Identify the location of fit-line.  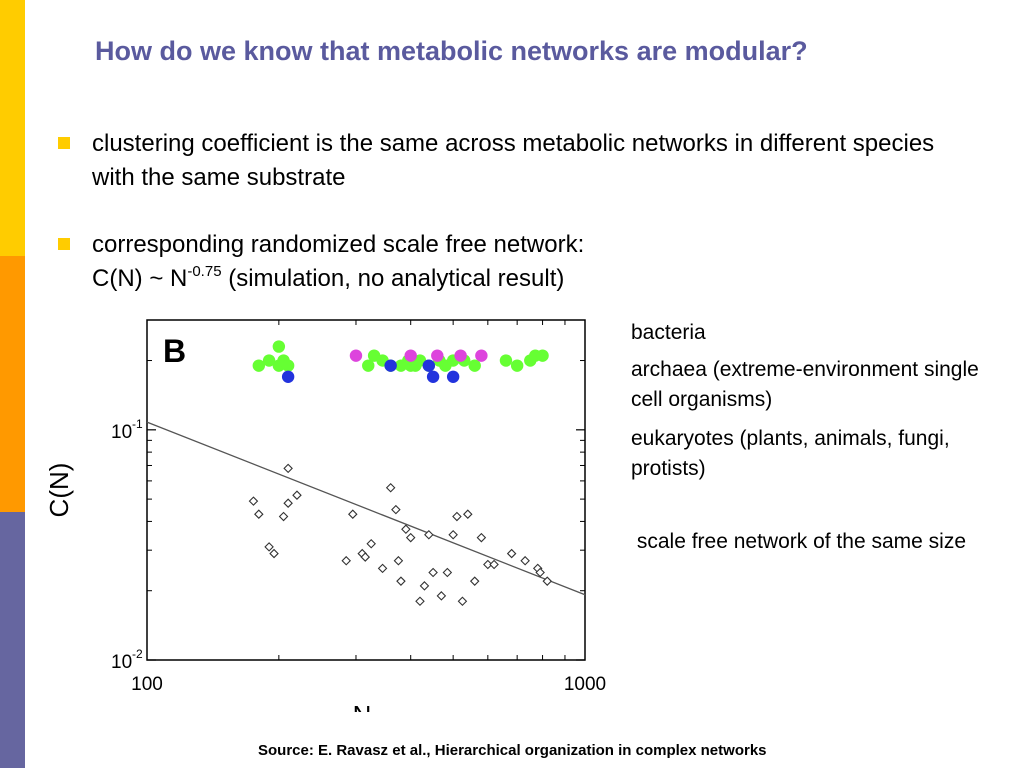
(366, 508).